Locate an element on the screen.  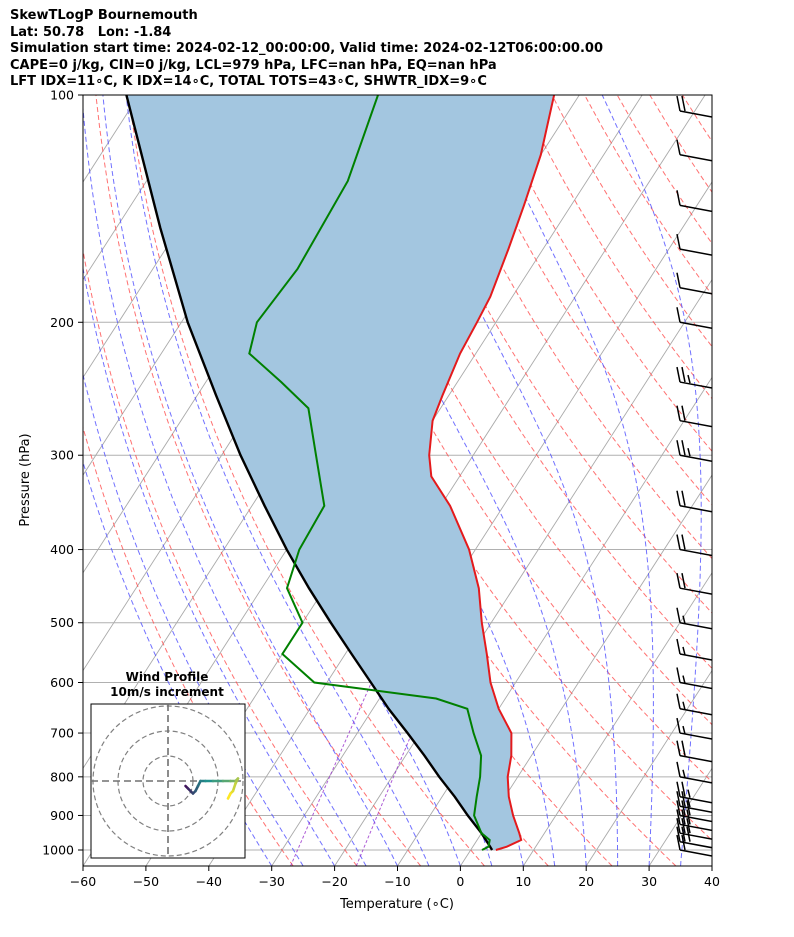
y-tick-label: 600 is located at coordinates (62, 682).